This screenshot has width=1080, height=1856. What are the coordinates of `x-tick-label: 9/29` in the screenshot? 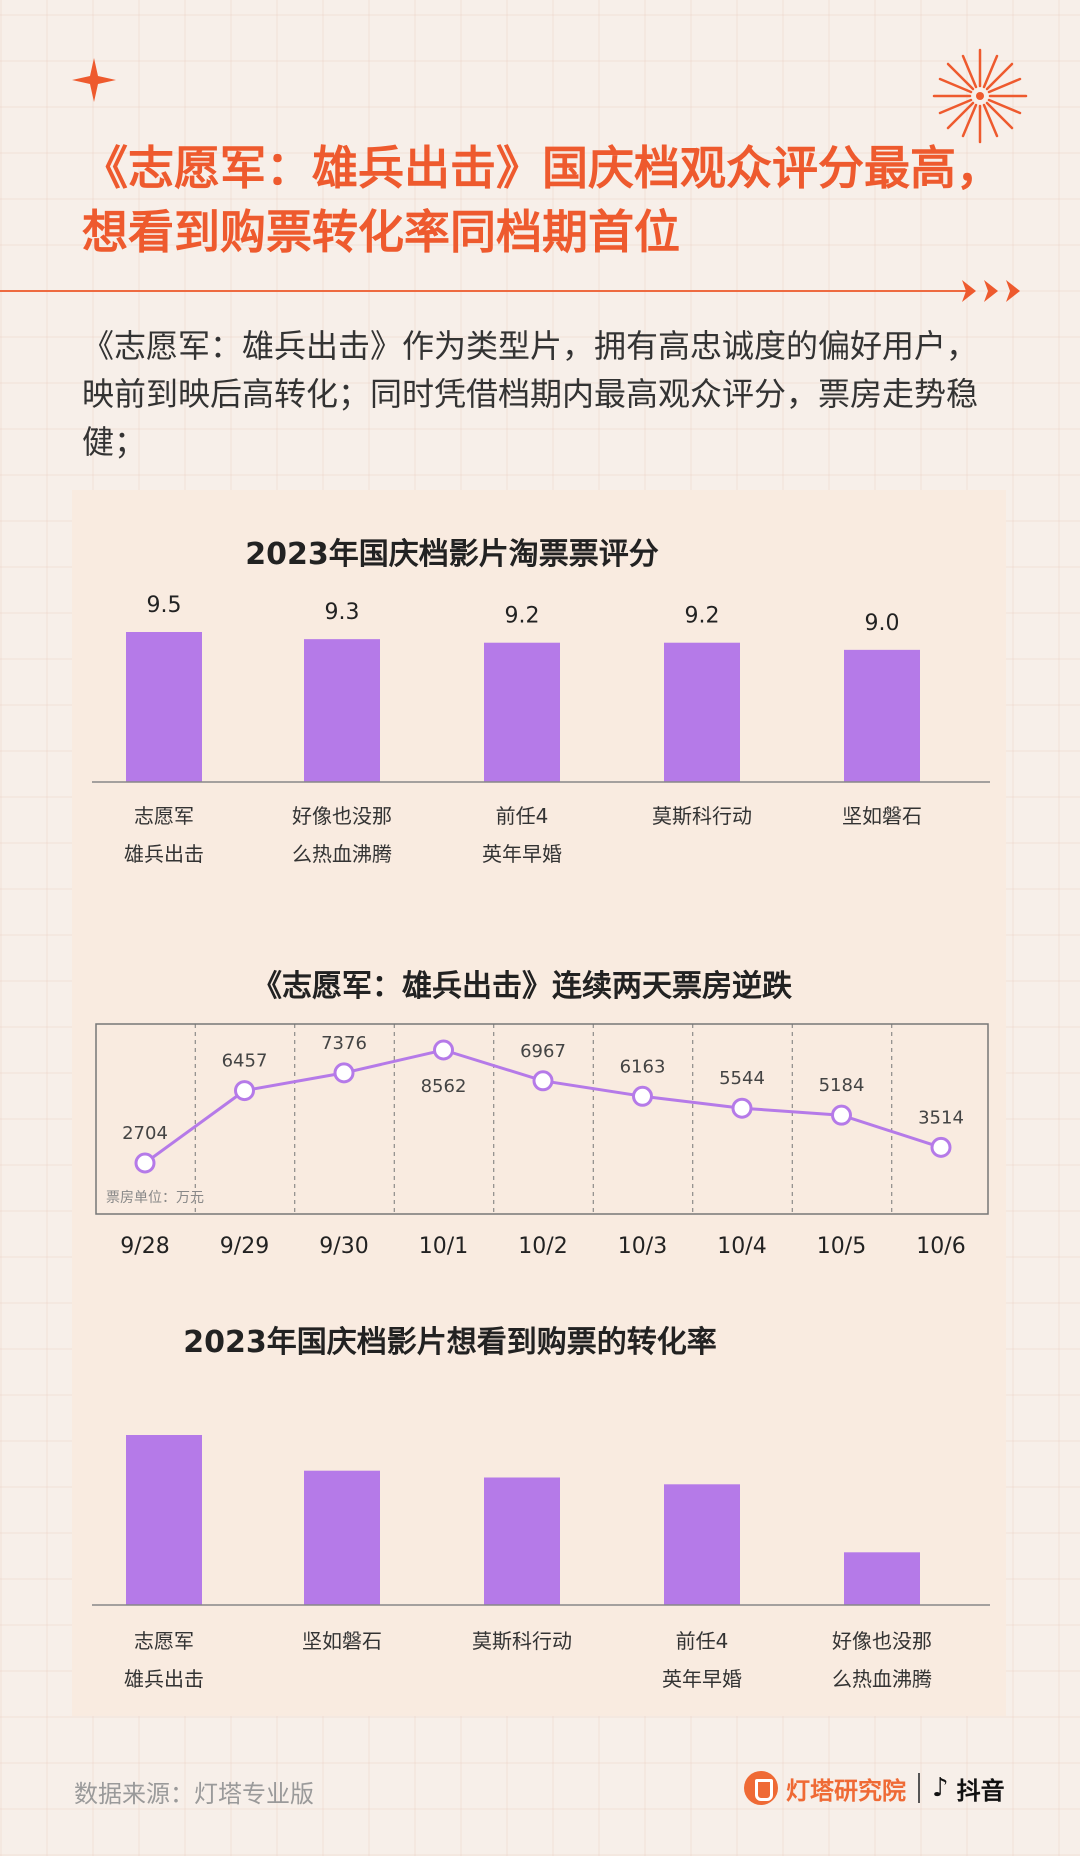 It's located at (244, 1246).